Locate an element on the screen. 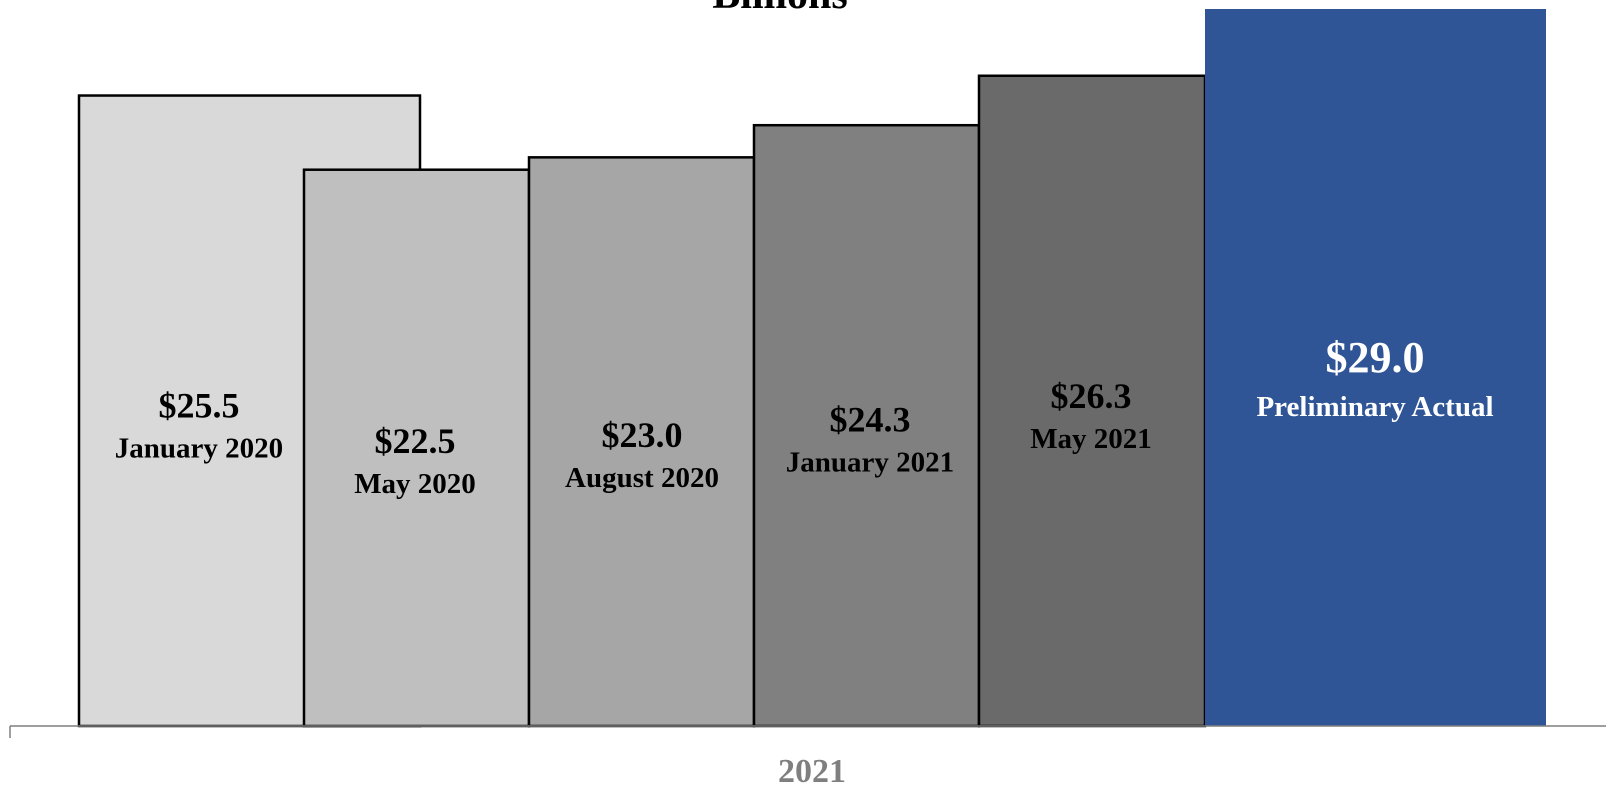 Image resolution: width=1606 pixels, height=786 pixels. x-tick-label: 2021 is located at coordinates (812, 769).